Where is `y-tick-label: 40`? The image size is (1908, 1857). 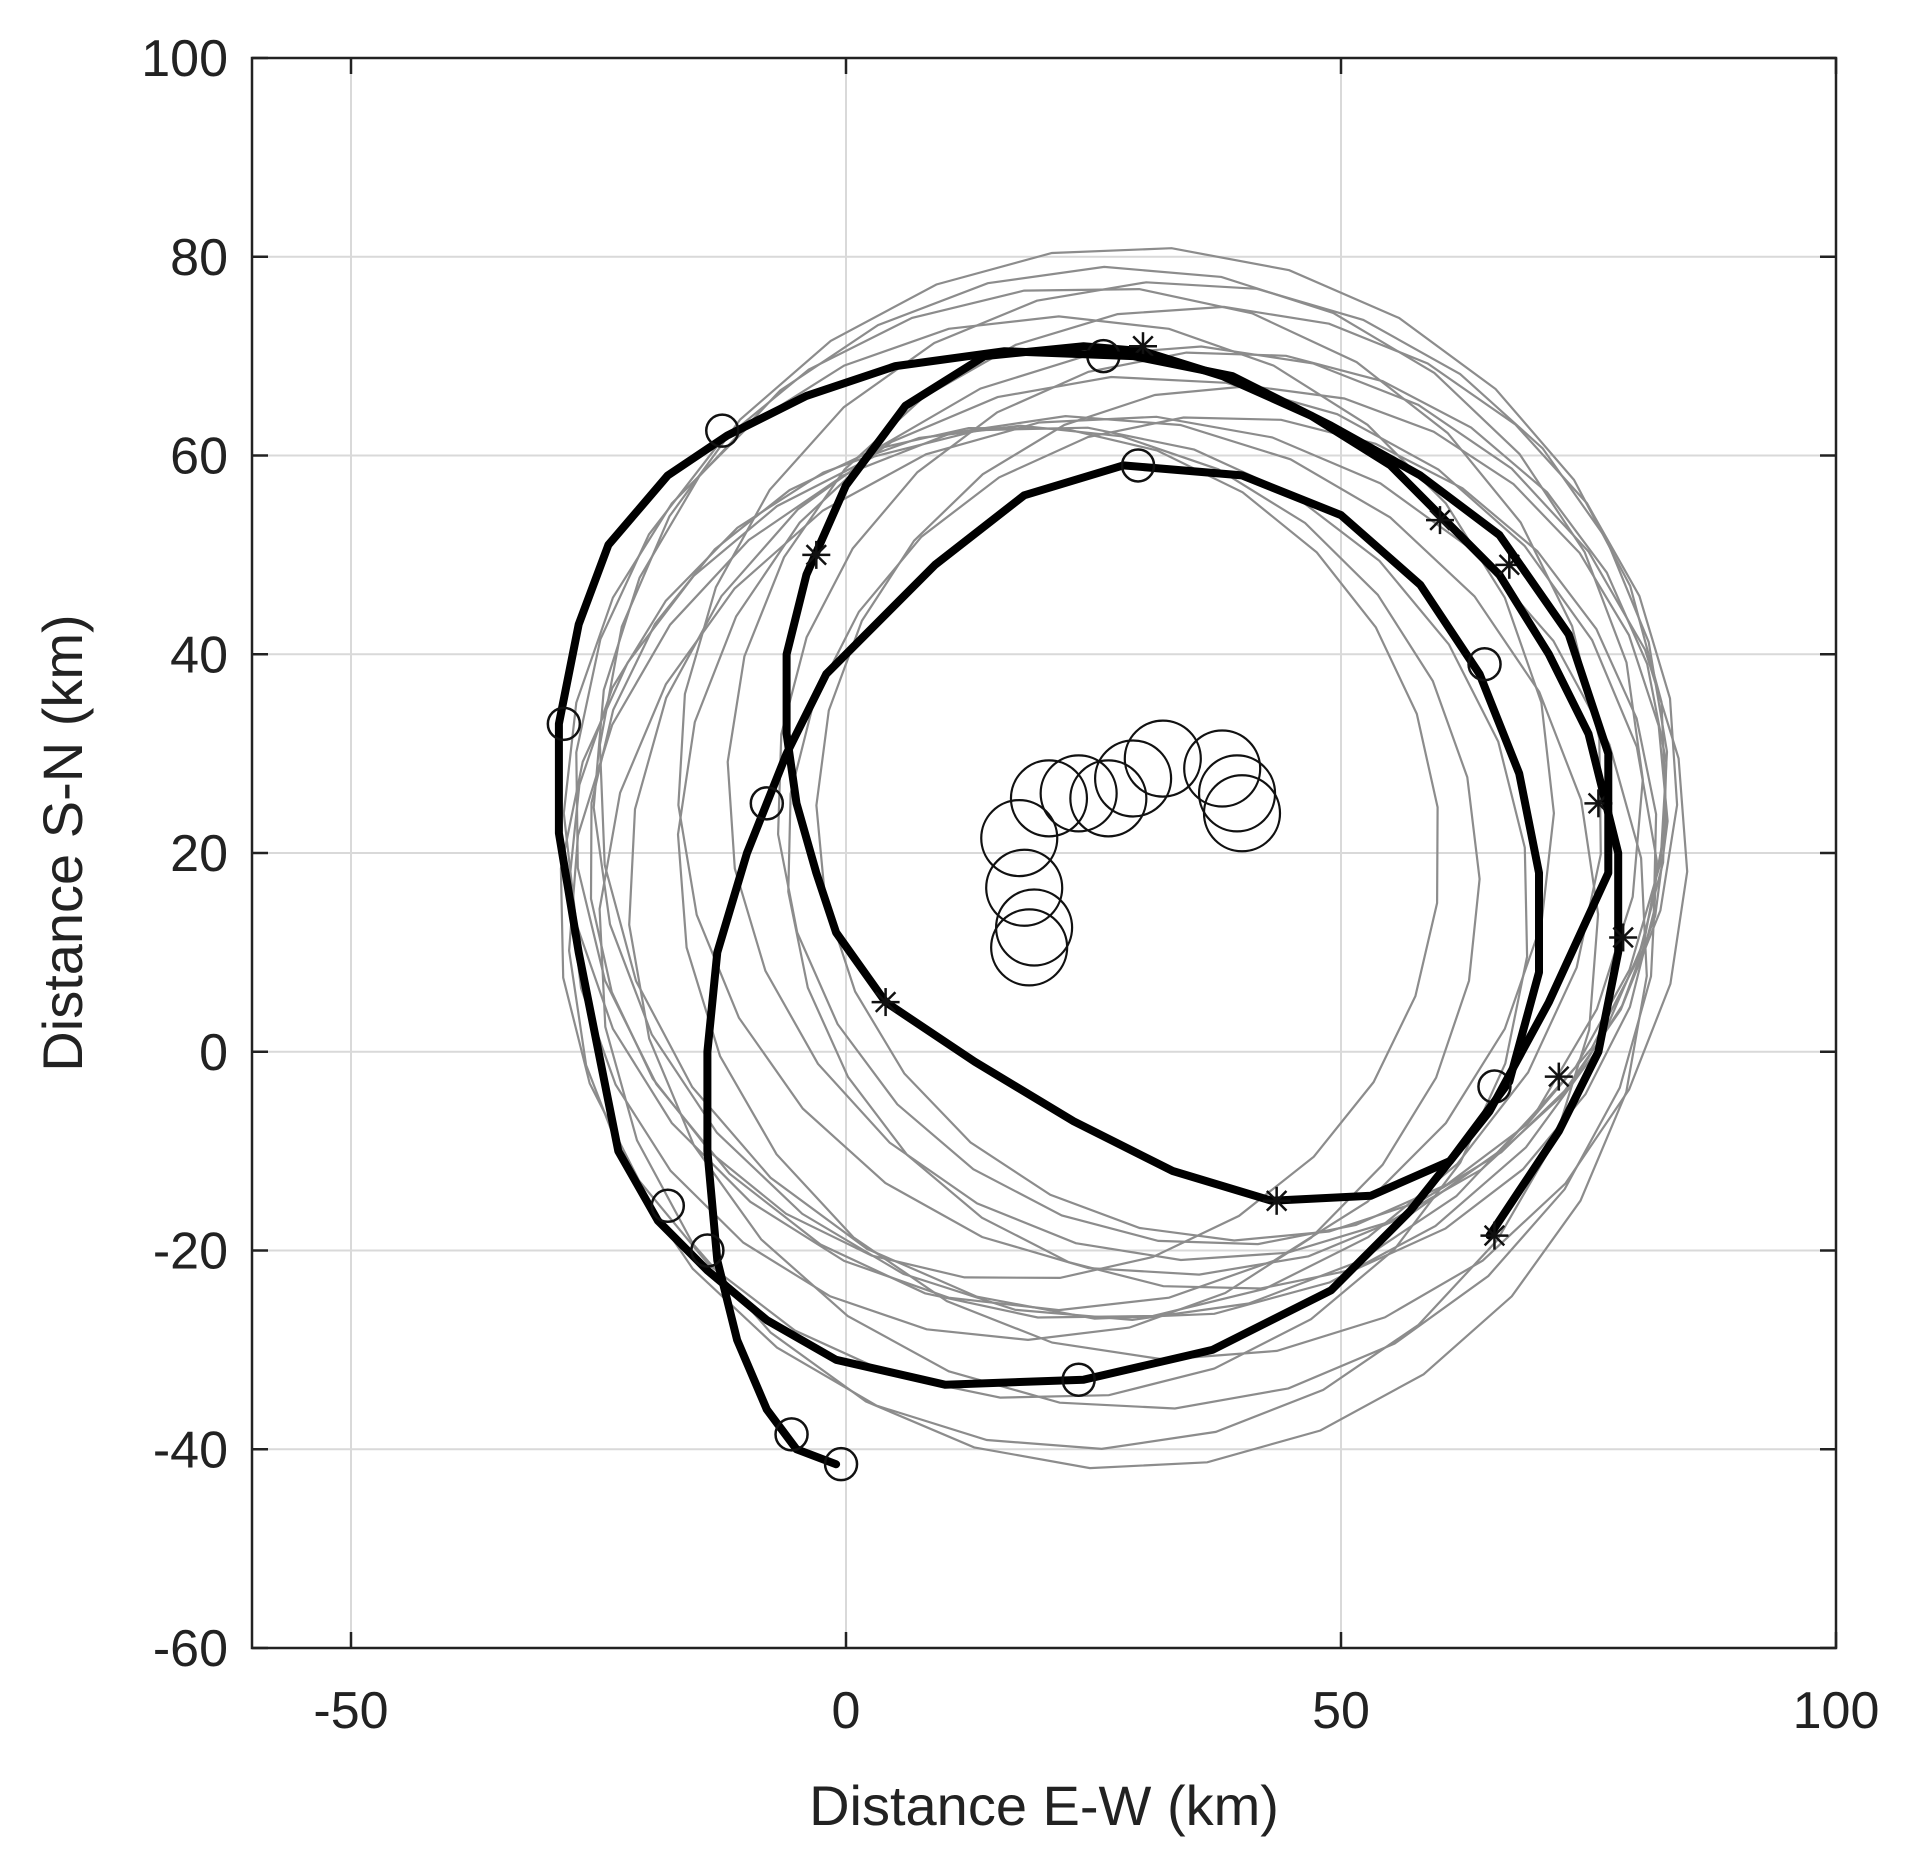
y-tick-label: 40 is located at coordinates (199, 655).